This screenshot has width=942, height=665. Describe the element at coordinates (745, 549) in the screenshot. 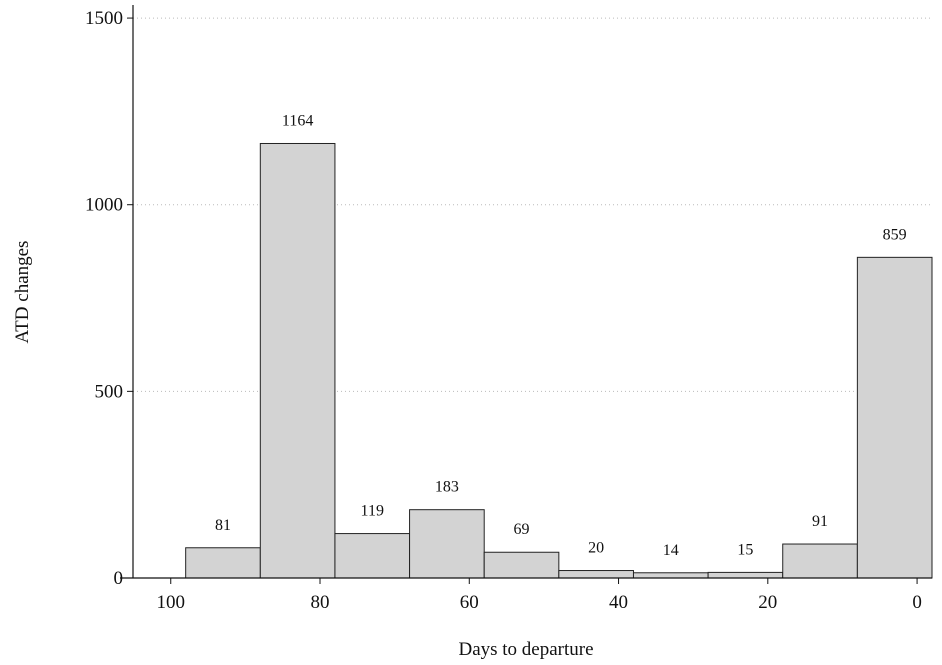

I see `data-label: 15` at that location.